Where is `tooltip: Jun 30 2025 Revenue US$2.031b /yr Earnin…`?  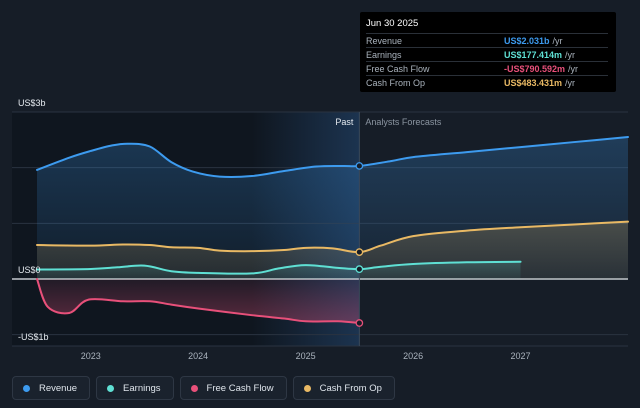
tooltip: Jun 30 2025 Revenue US$2.031b /yr Earnin… is located at coordinates (488, 52).